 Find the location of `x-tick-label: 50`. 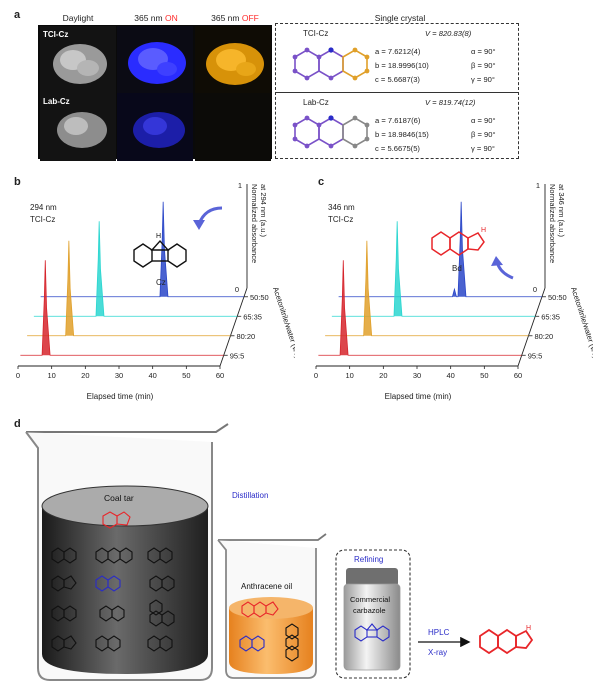

x-tick-label: 50 is located at coordinates (186, 375).